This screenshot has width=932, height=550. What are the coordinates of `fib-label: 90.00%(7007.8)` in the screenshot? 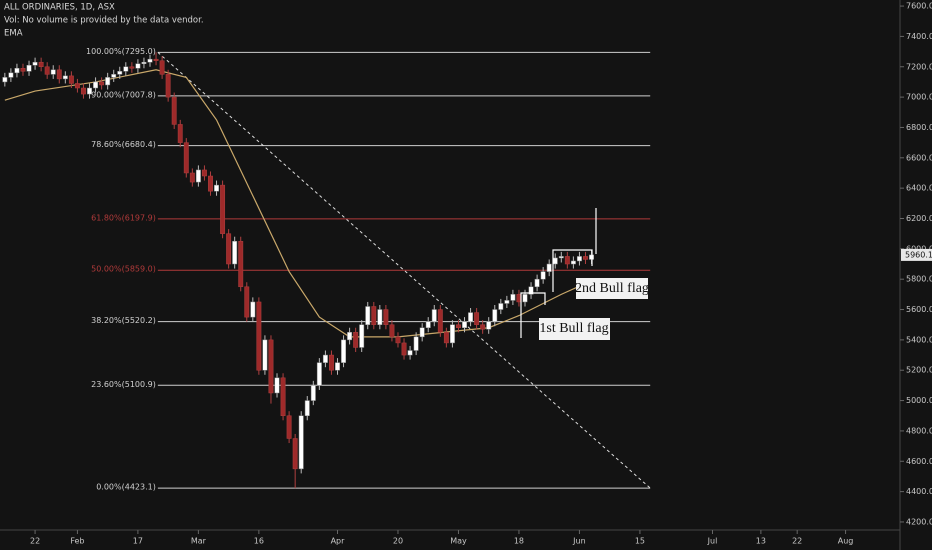 It's located at (123, 94).